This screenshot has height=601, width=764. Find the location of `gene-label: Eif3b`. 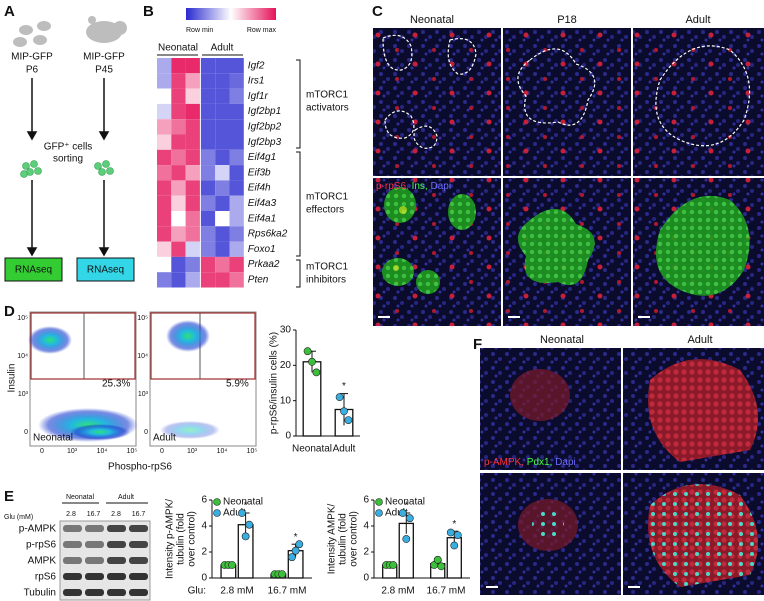

gene-label: Eif3b is located at coordinates (259, 172).